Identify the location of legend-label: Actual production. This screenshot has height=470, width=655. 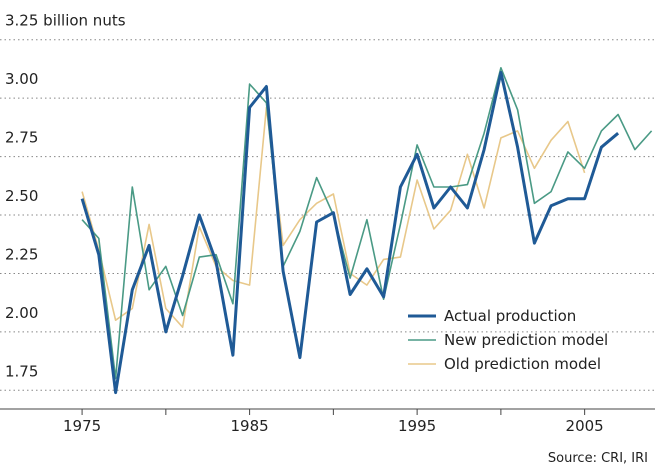
(510, 316).